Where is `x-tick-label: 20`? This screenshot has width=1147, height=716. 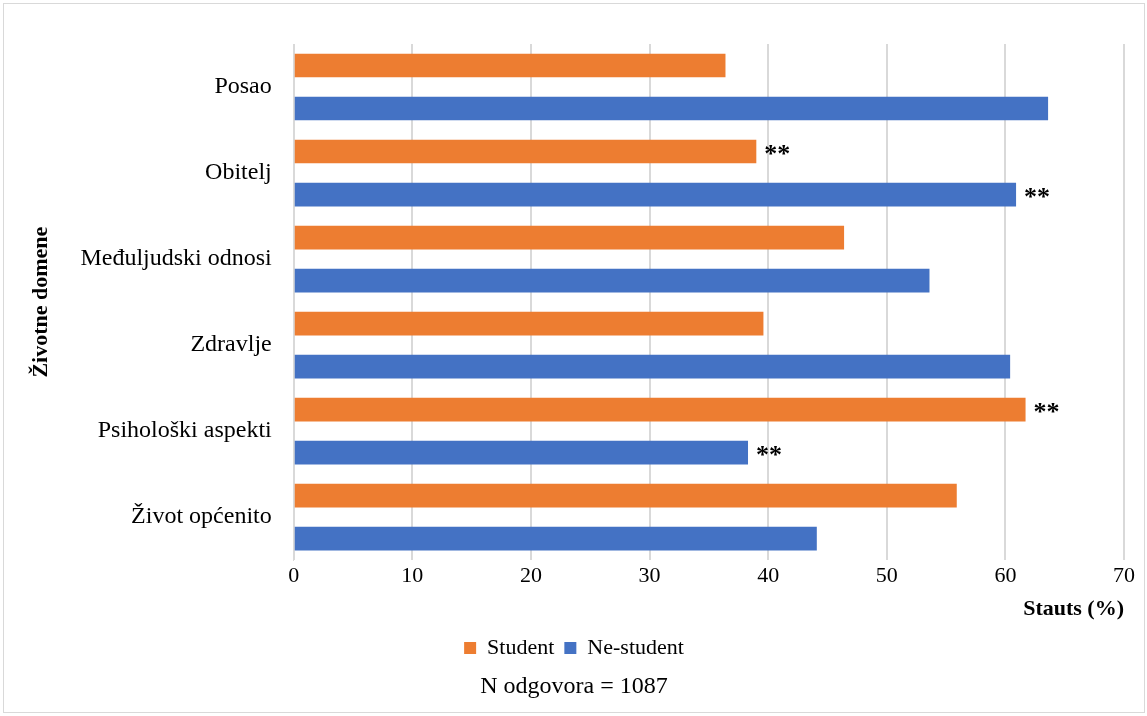 x-tick-label: 20 is located at coordinates (530, 575).